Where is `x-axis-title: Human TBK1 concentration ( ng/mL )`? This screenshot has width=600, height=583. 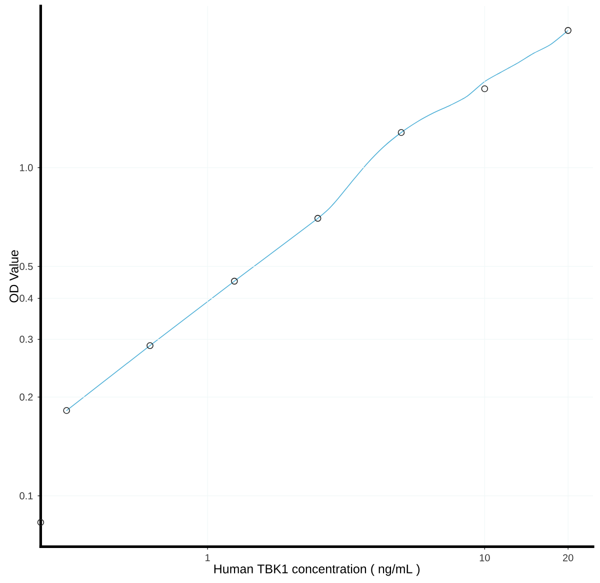 x-axis-title: Human TBK1 concentration ( ng/mL ) is located at coordinates (317, 570).